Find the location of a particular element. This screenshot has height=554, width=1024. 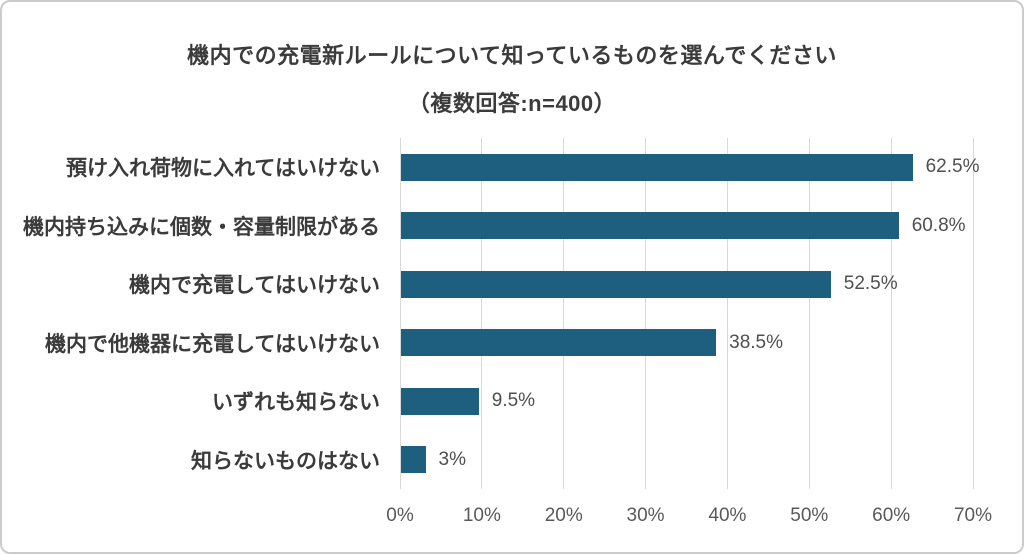

chart-subtitle: （複数回答:n=400） is located at coordinates (512, 103).